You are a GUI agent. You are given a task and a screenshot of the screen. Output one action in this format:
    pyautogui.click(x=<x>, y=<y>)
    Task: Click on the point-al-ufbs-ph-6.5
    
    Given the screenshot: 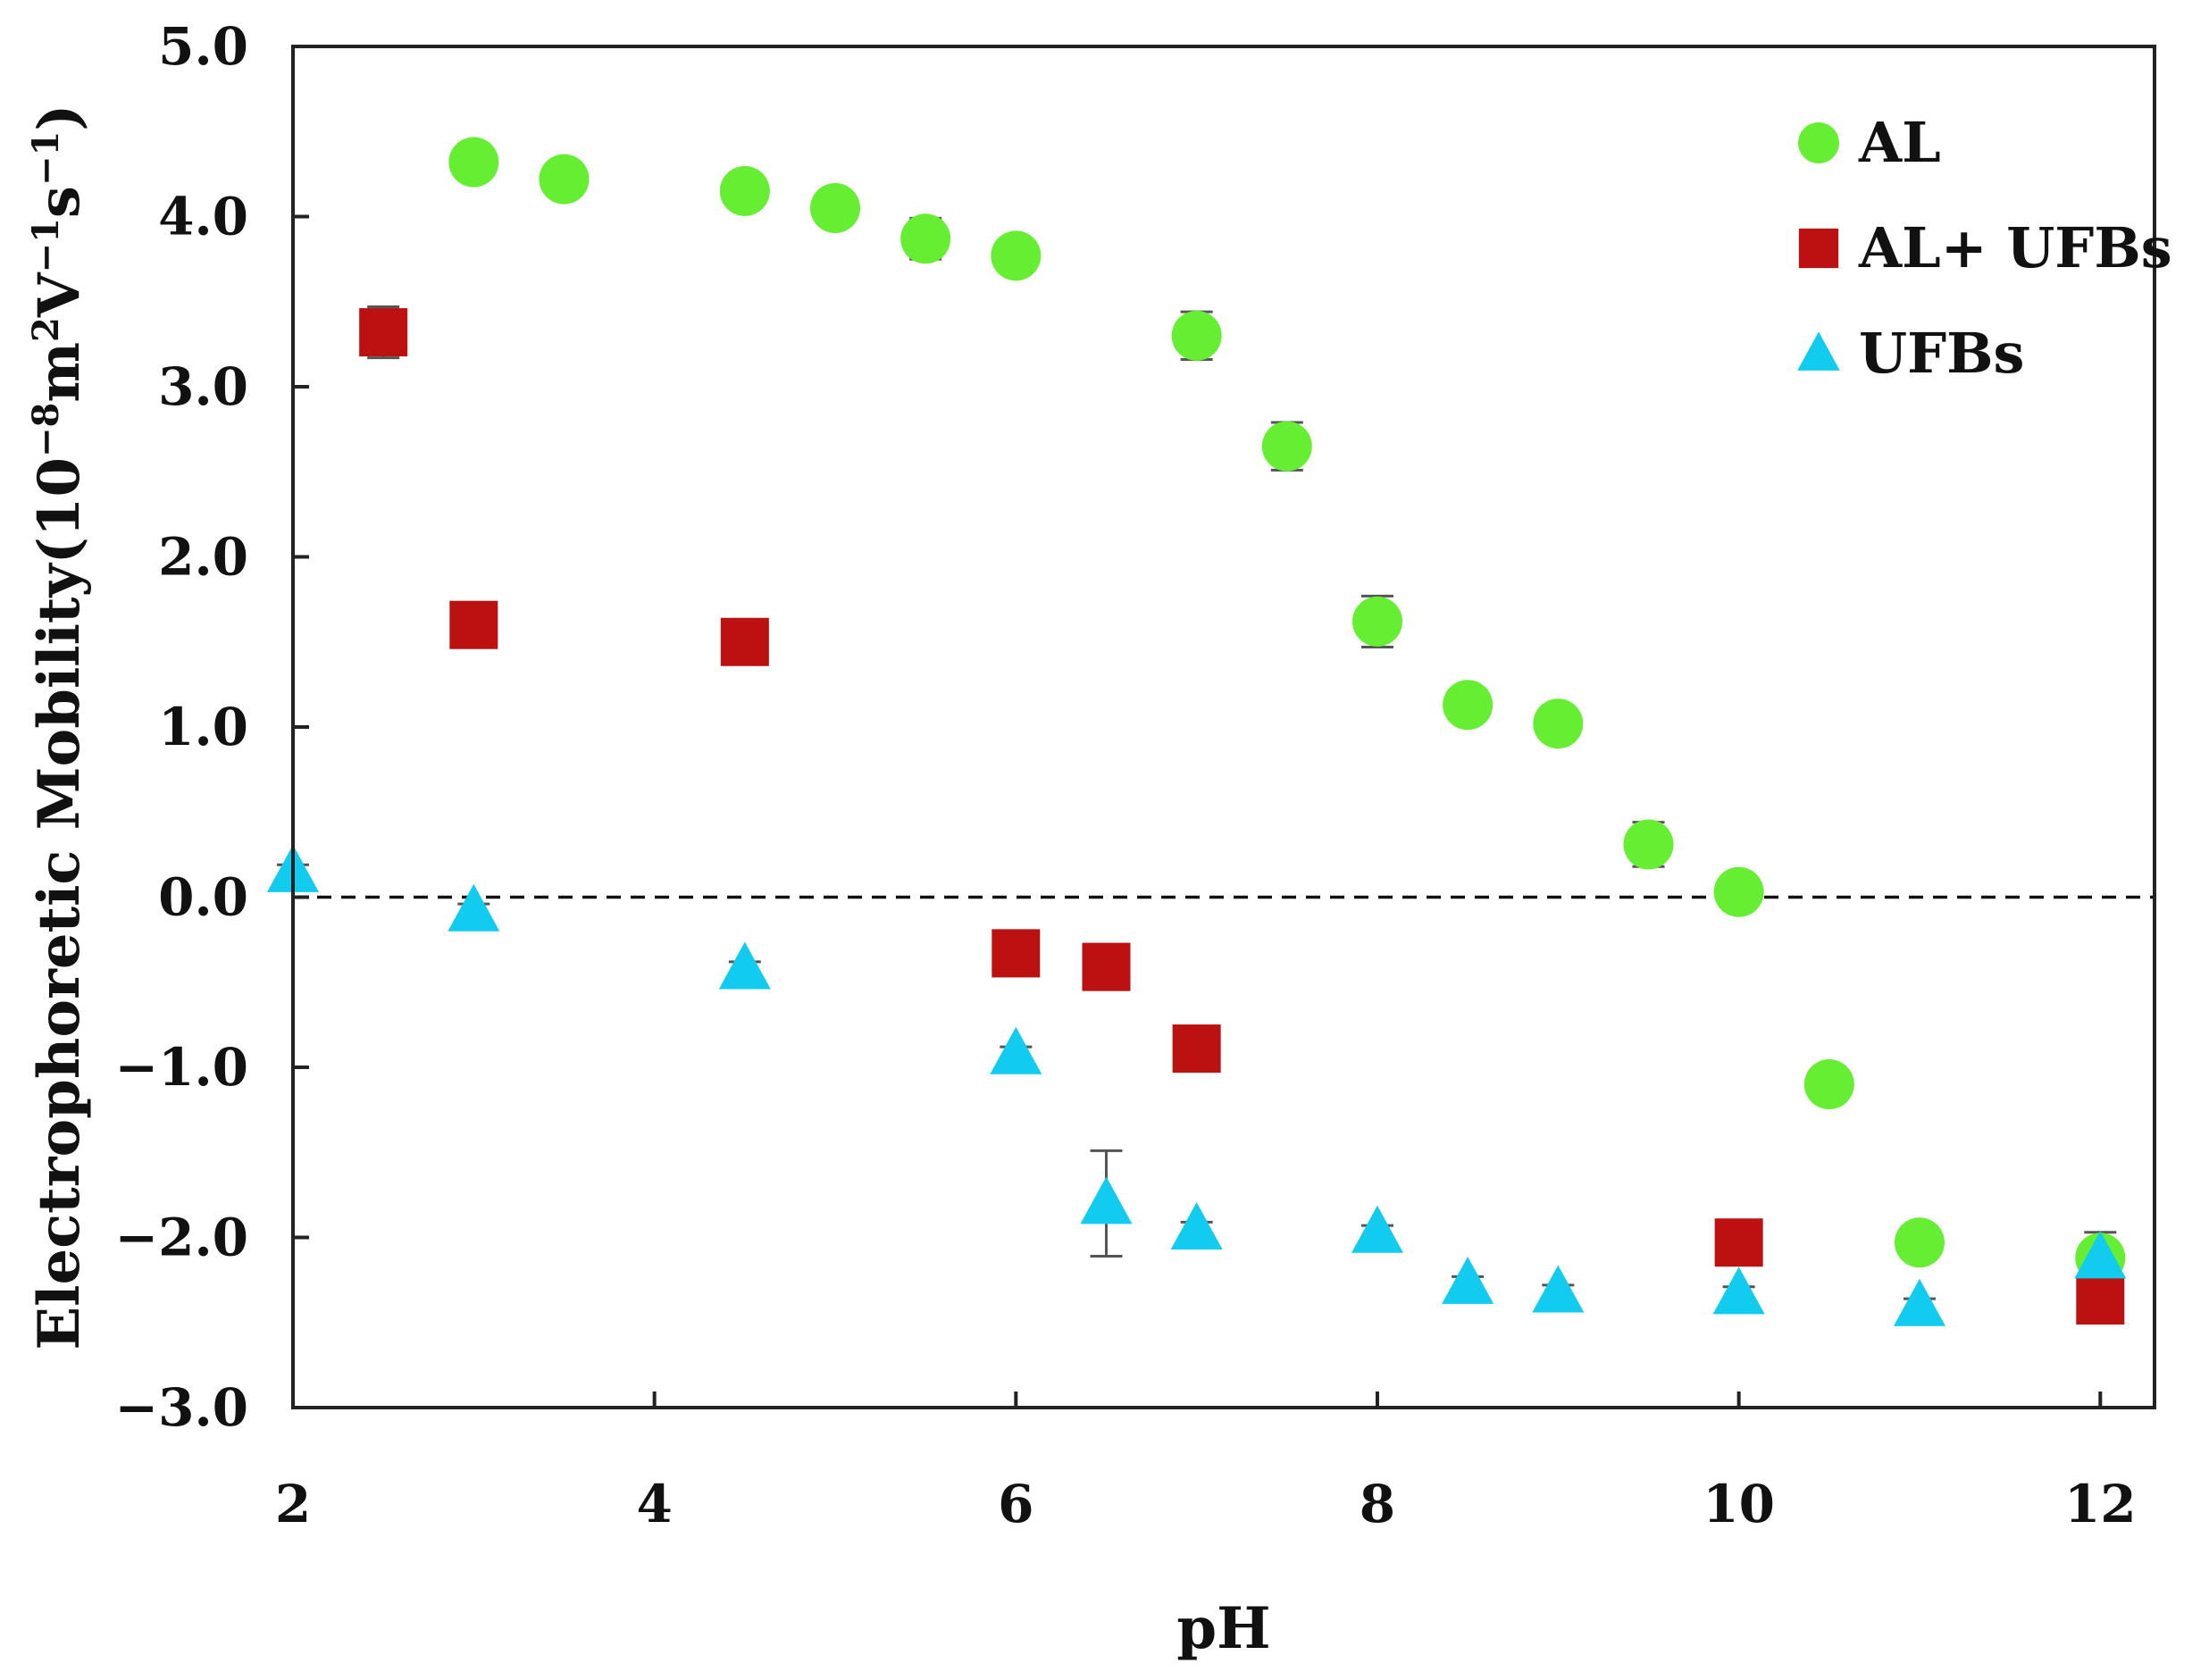 What is the action you would take?
    pyautogui.click(x=1106, y=966)
    